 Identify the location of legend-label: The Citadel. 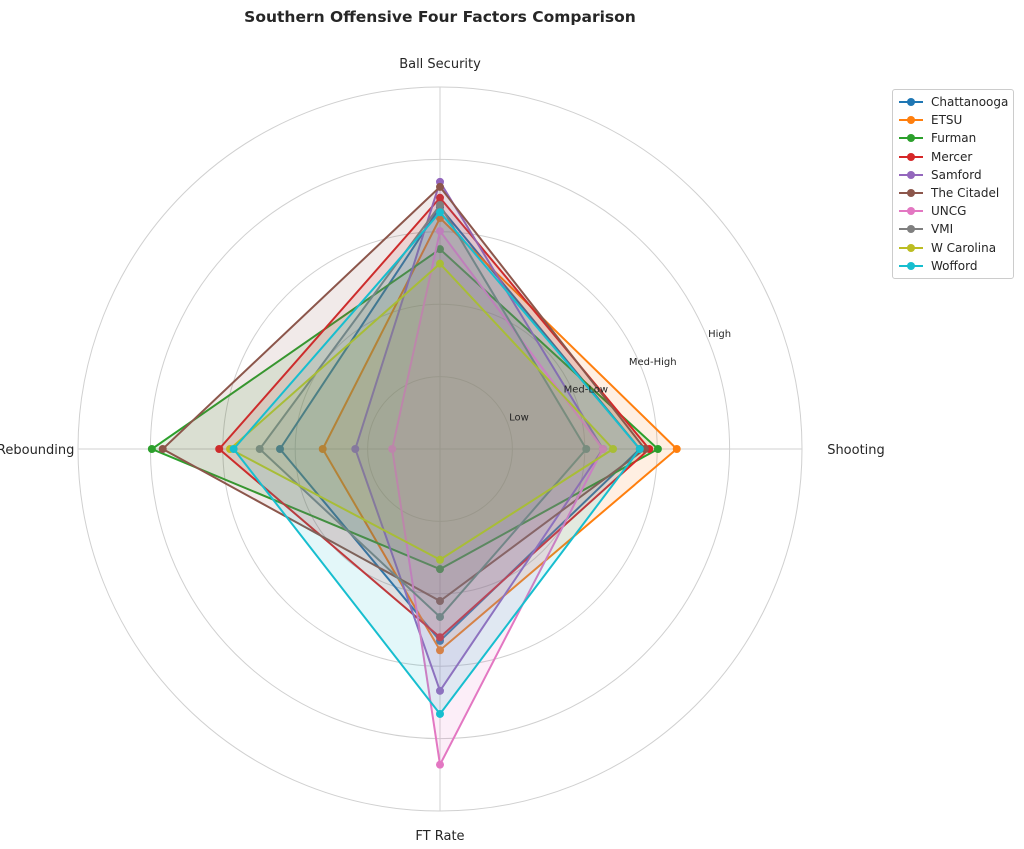
(965, 193).